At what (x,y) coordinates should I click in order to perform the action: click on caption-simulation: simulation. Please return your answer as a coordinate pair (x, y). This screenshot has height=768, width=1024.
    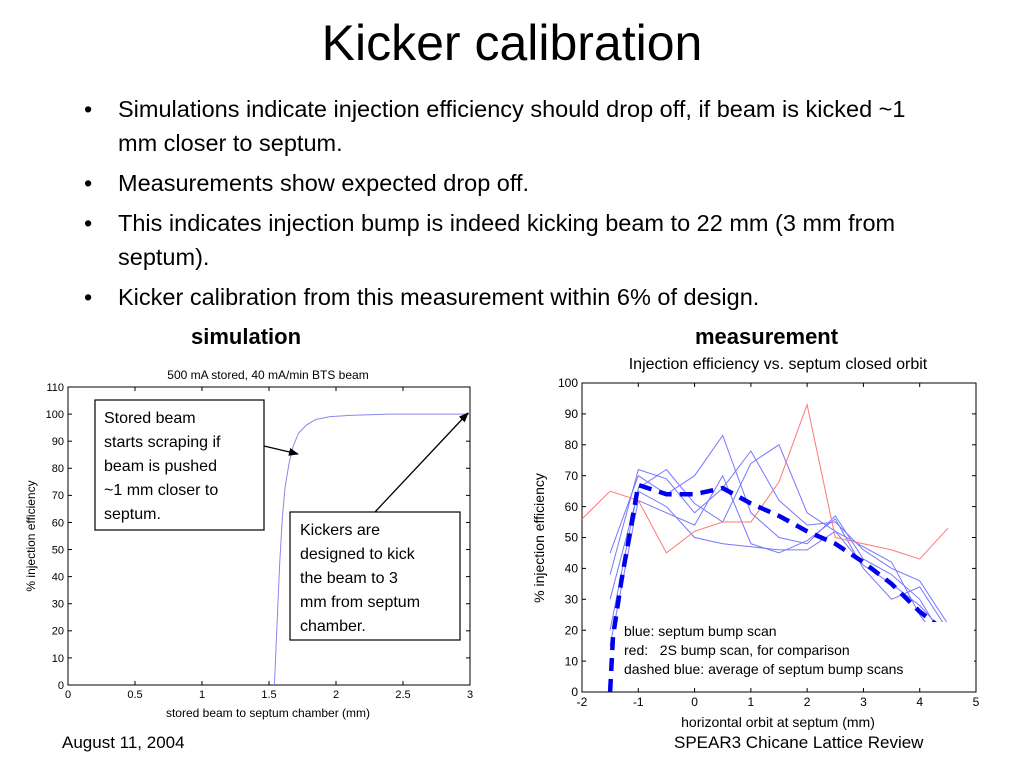
    Looking at the image, I should click on (246, 336).